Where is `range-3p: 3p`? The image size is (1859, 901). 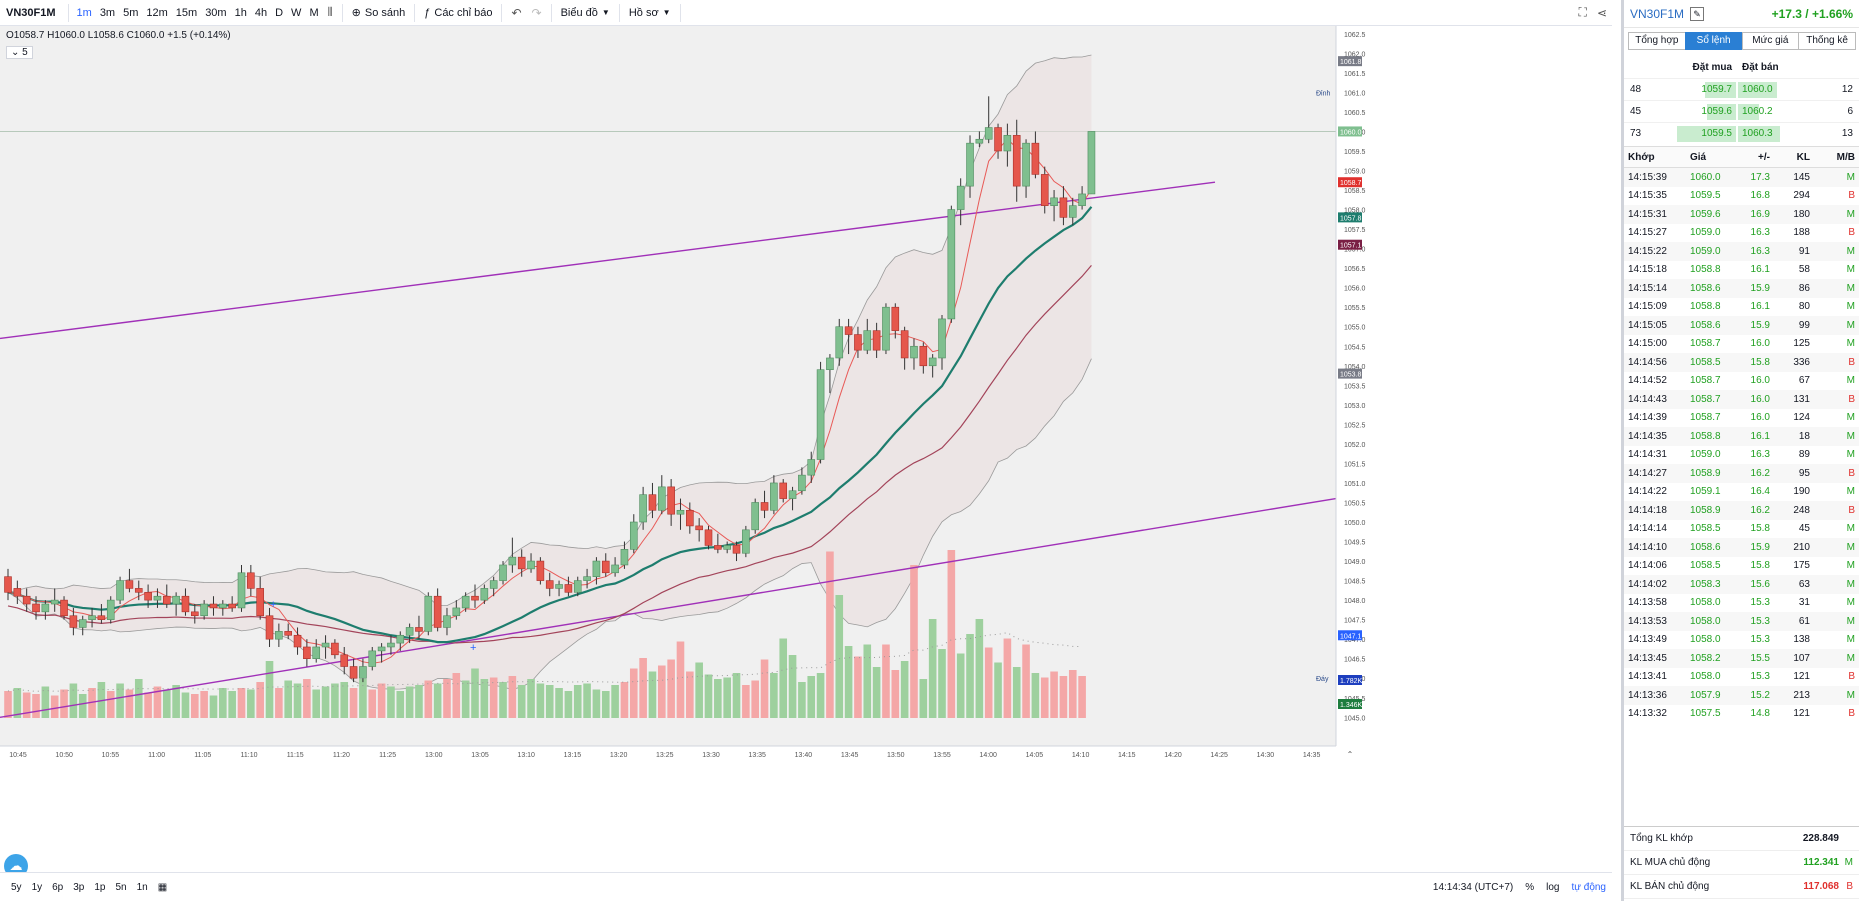 range-3p: 3p is located at coordinates (79, 887).